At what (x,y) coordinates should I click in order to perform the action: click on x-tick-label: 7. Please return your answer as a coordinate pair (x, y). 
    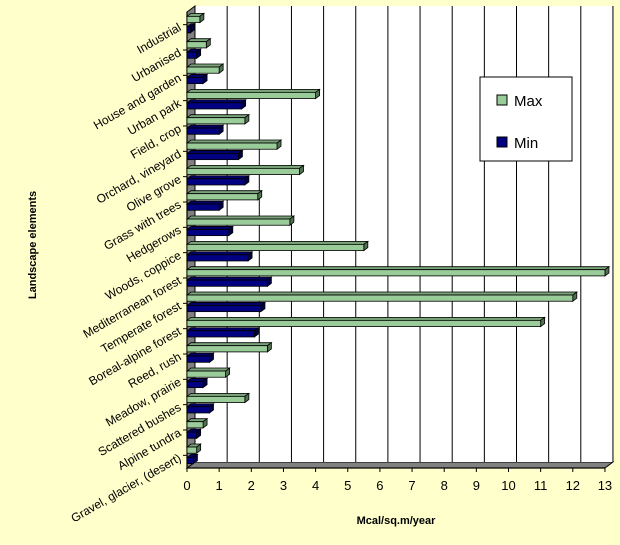
    Looking at the image, I should click on (411, 485).